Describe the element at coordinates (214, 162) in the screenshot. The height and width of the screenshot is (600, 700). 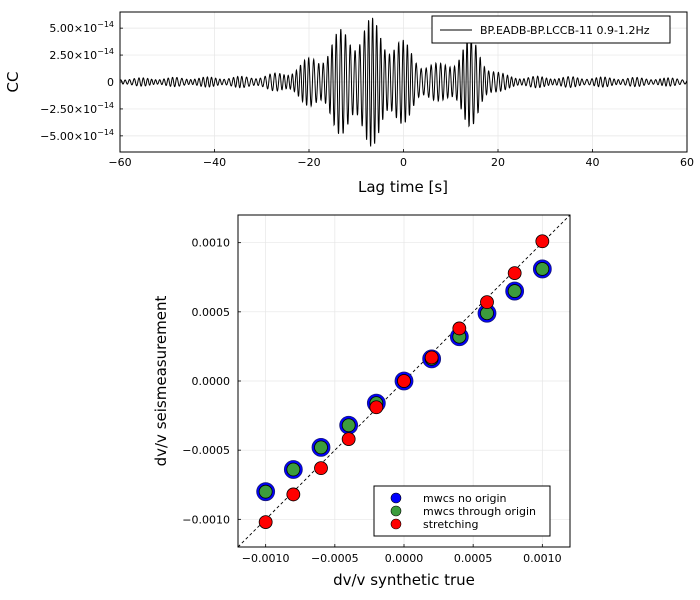
I see `cc-x-tick-label: −40` at that location.